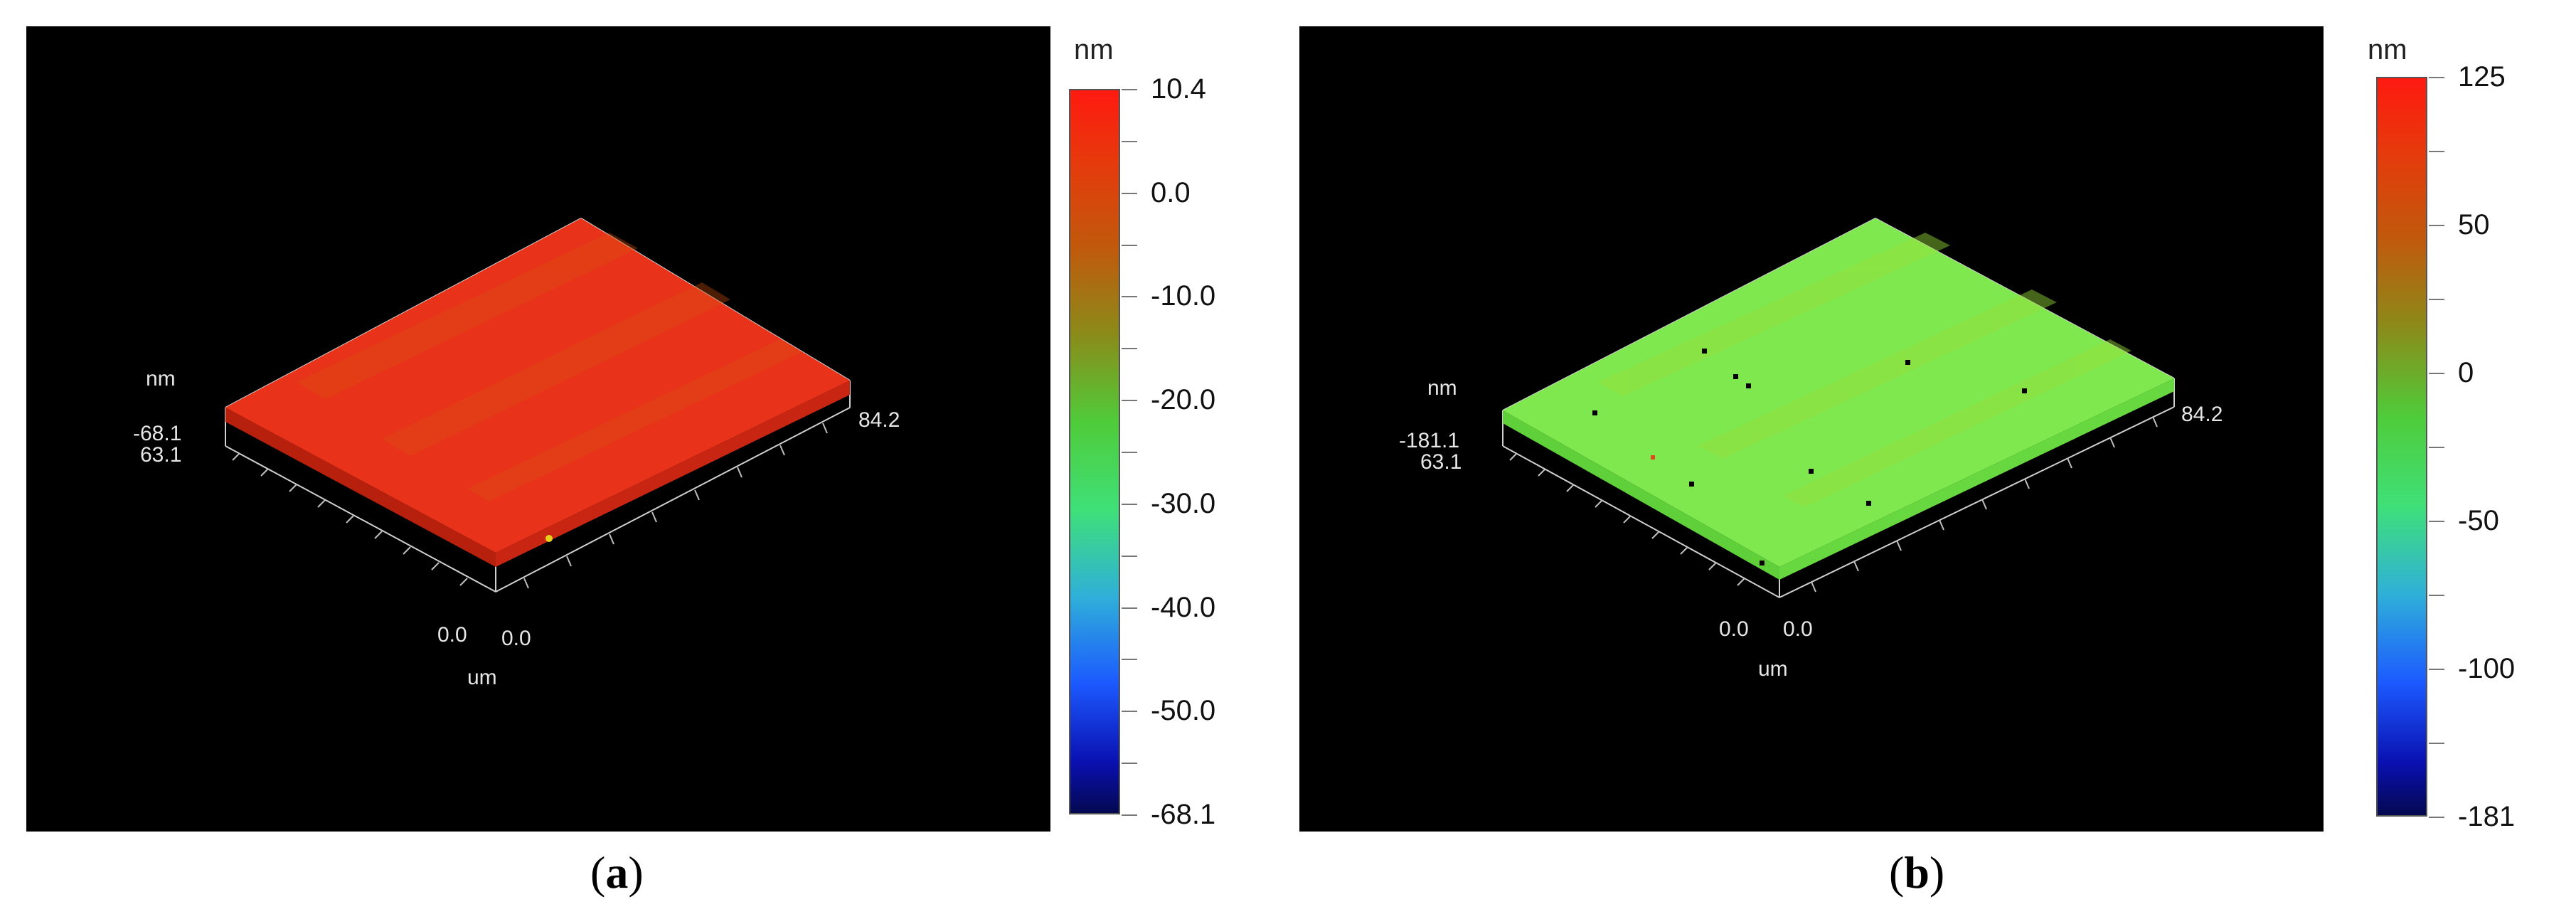  What do you see at coordinates (1183, 814) in the screenshot?
I see `colorbar-tick-label: -68.1` at bounding box center [1183, 814].